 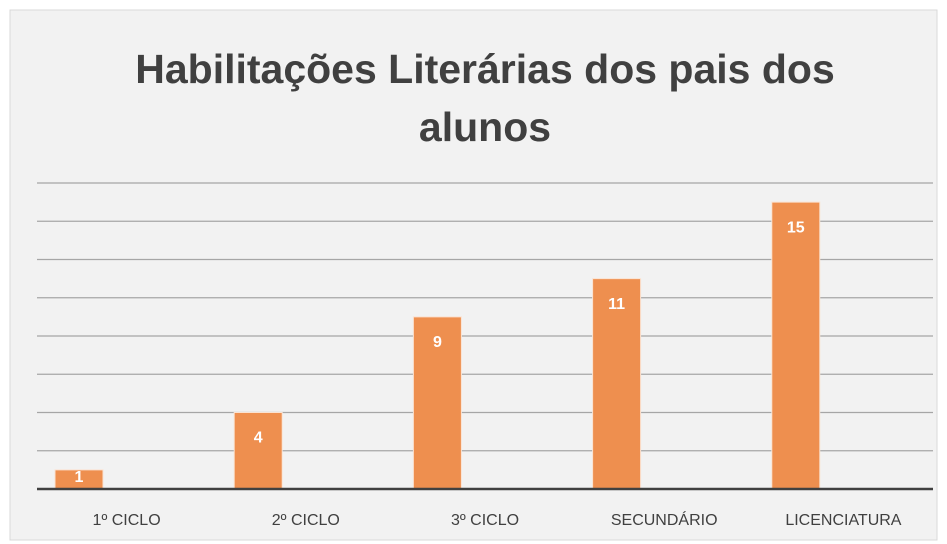 I want to click on data-label: 9, so click(x=437, y=342).